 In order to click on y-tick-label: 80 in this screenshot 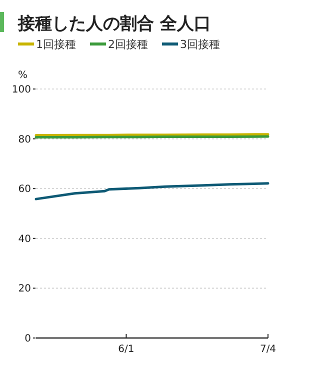, I will do `click(24, 140)`.